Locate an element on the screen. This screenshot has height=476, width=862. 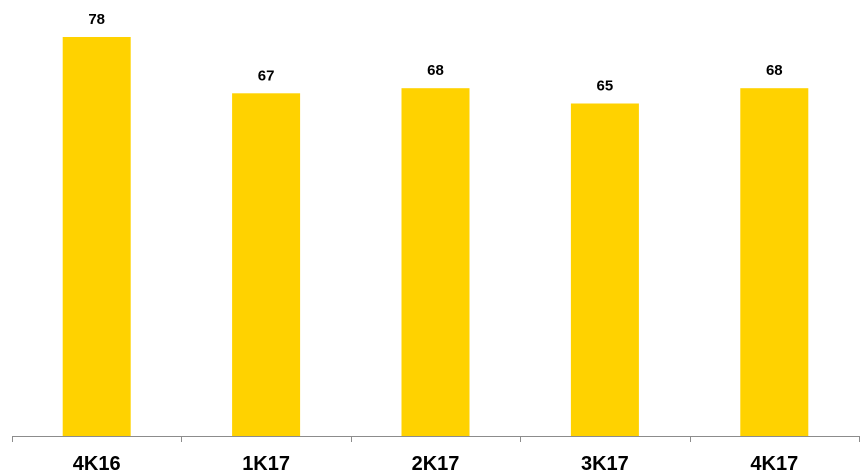
bar-1K17 is located at coordinates (266, 265).